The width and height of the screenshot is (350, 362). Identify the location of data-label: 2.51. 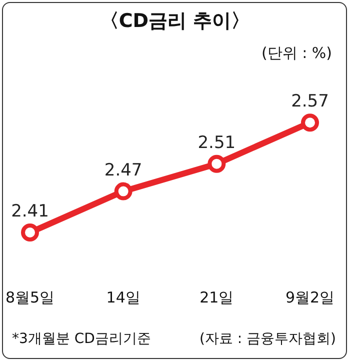
(217, 142).